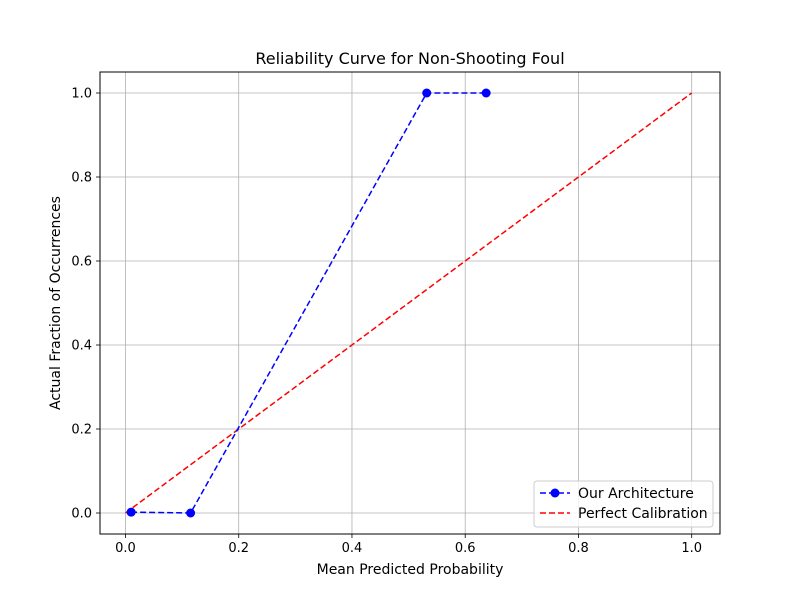 The height and width of the screenshot is (600, 800). I want to click on legend-marker-our-architecture, so click(555, 493).